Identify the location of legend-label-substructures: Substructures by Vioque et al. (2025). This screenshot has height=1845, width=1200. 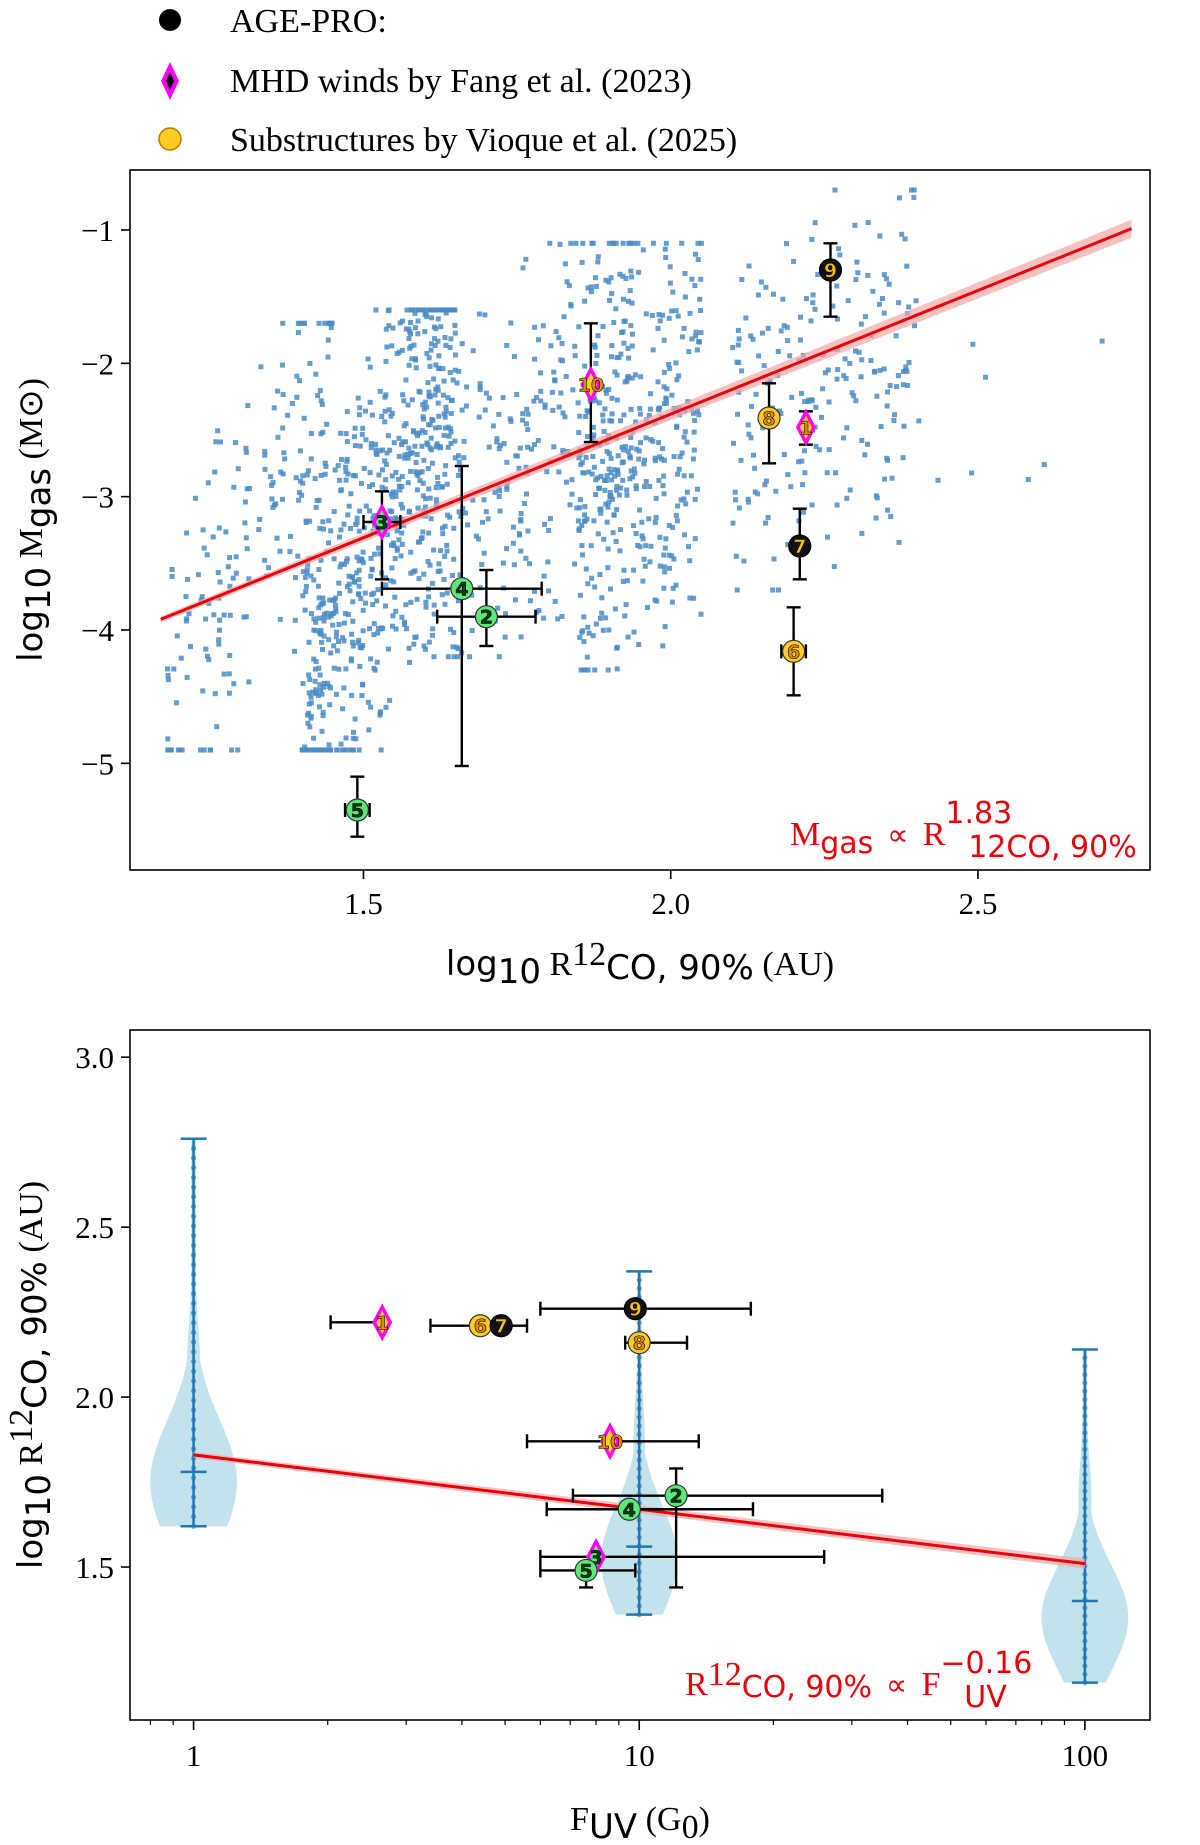
(483, 140).